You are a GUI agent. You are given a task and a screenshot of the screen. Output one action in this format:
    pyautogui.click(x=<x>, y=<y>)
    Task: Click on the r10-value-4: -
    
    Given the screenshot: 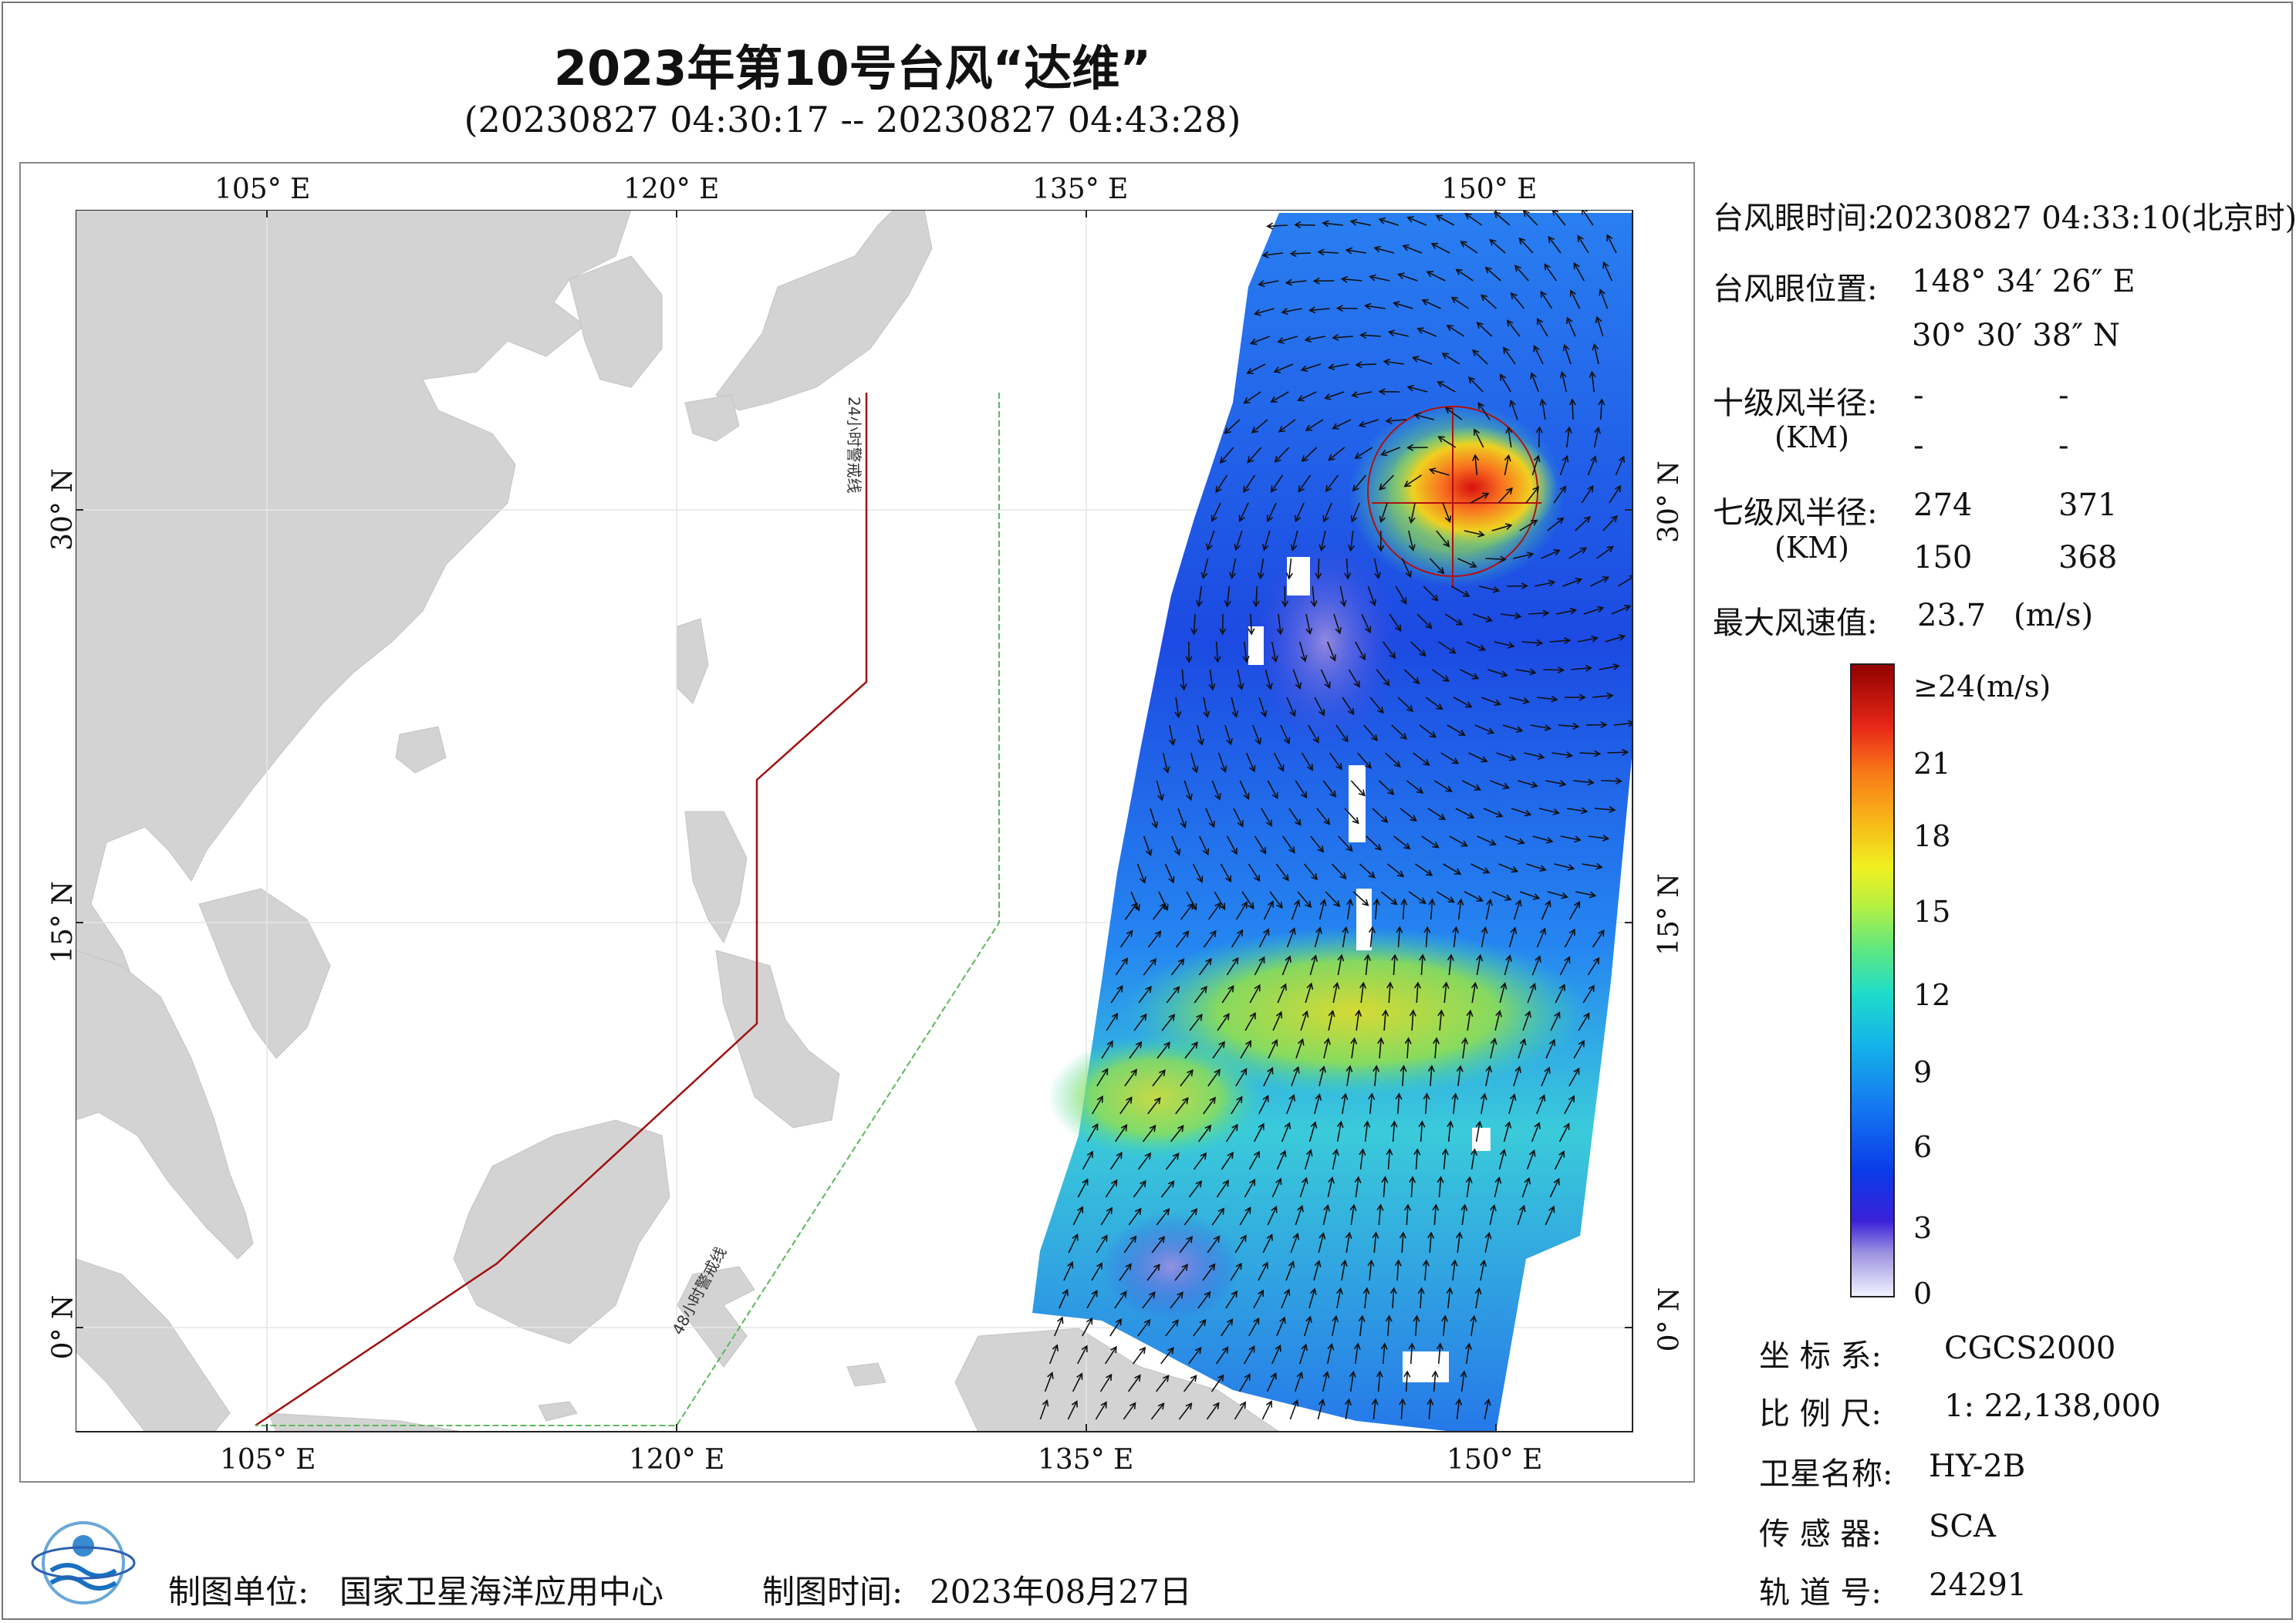 What is the action you would take?
    pyautogui.click(x=2063, y=446)
    